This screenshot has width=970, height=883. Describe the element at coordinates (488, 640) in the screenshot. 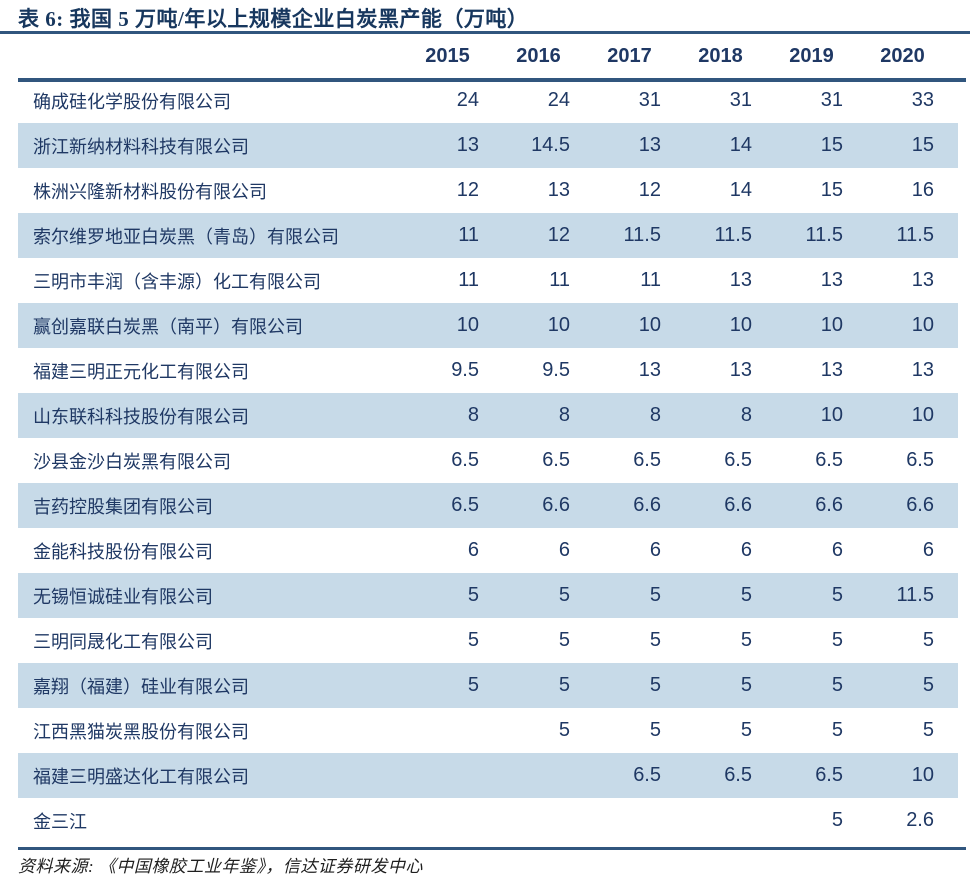

I see `table-row: 三明同晟化工有限公司 5 5 5 5 5 5` at that location.